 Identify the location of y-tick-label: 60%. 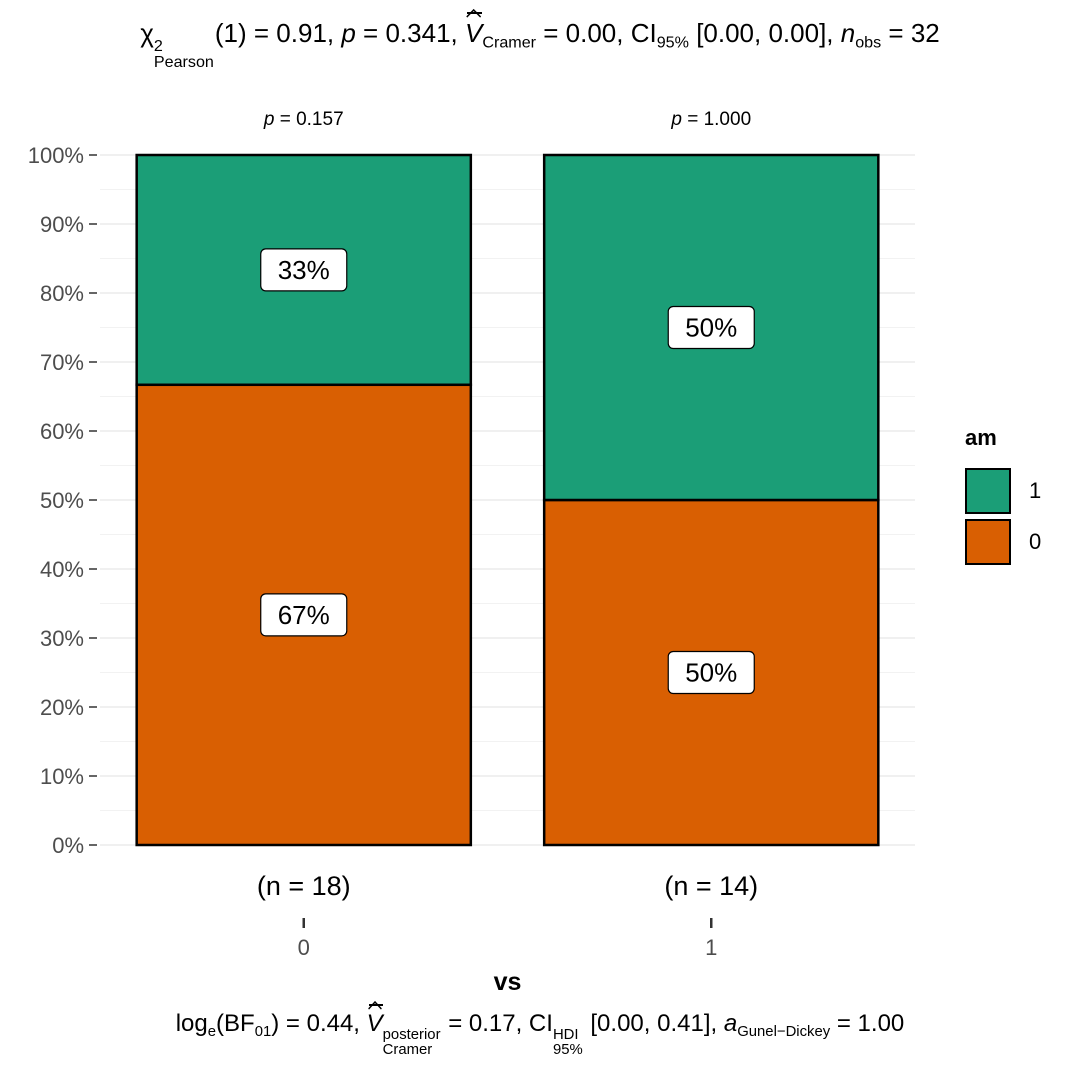
(62, 431).